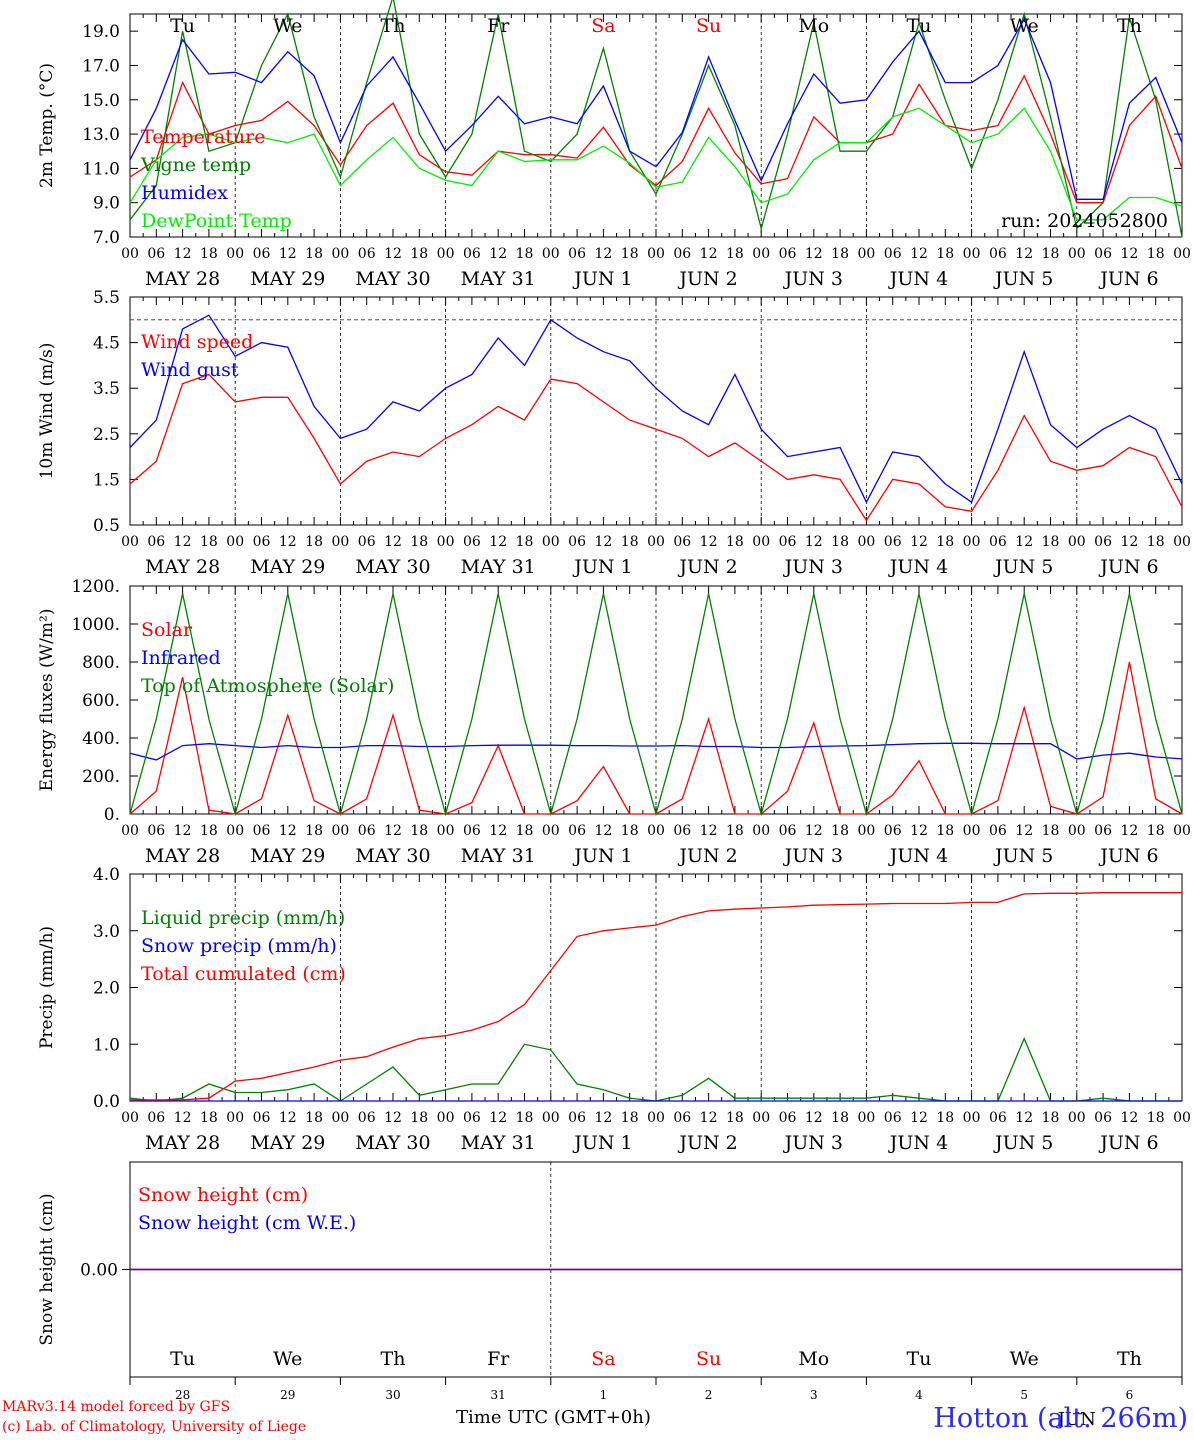 The height and width of the screenshot is (1440, 1194). What do you see at coordinates (101, 701) in the screenshot?
I see `y-tick-label: 600.` at bounding box center [101, 701].